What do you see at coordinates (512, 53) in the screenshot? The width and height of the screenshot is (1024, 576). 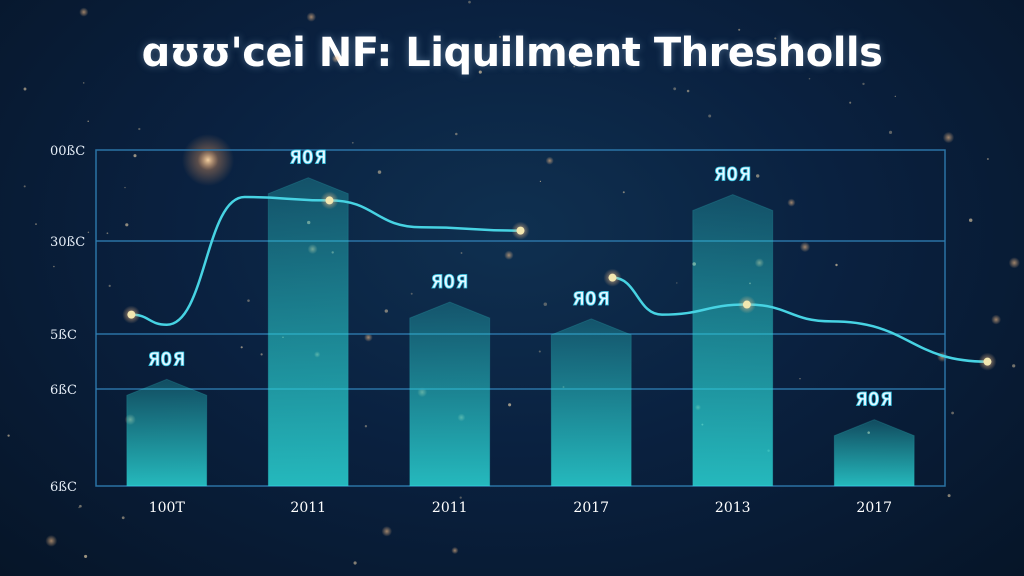 I see `chart-title: ɑʊʊ'cei NF: Liquilment Thresholls` at bounding box center [512, 53].